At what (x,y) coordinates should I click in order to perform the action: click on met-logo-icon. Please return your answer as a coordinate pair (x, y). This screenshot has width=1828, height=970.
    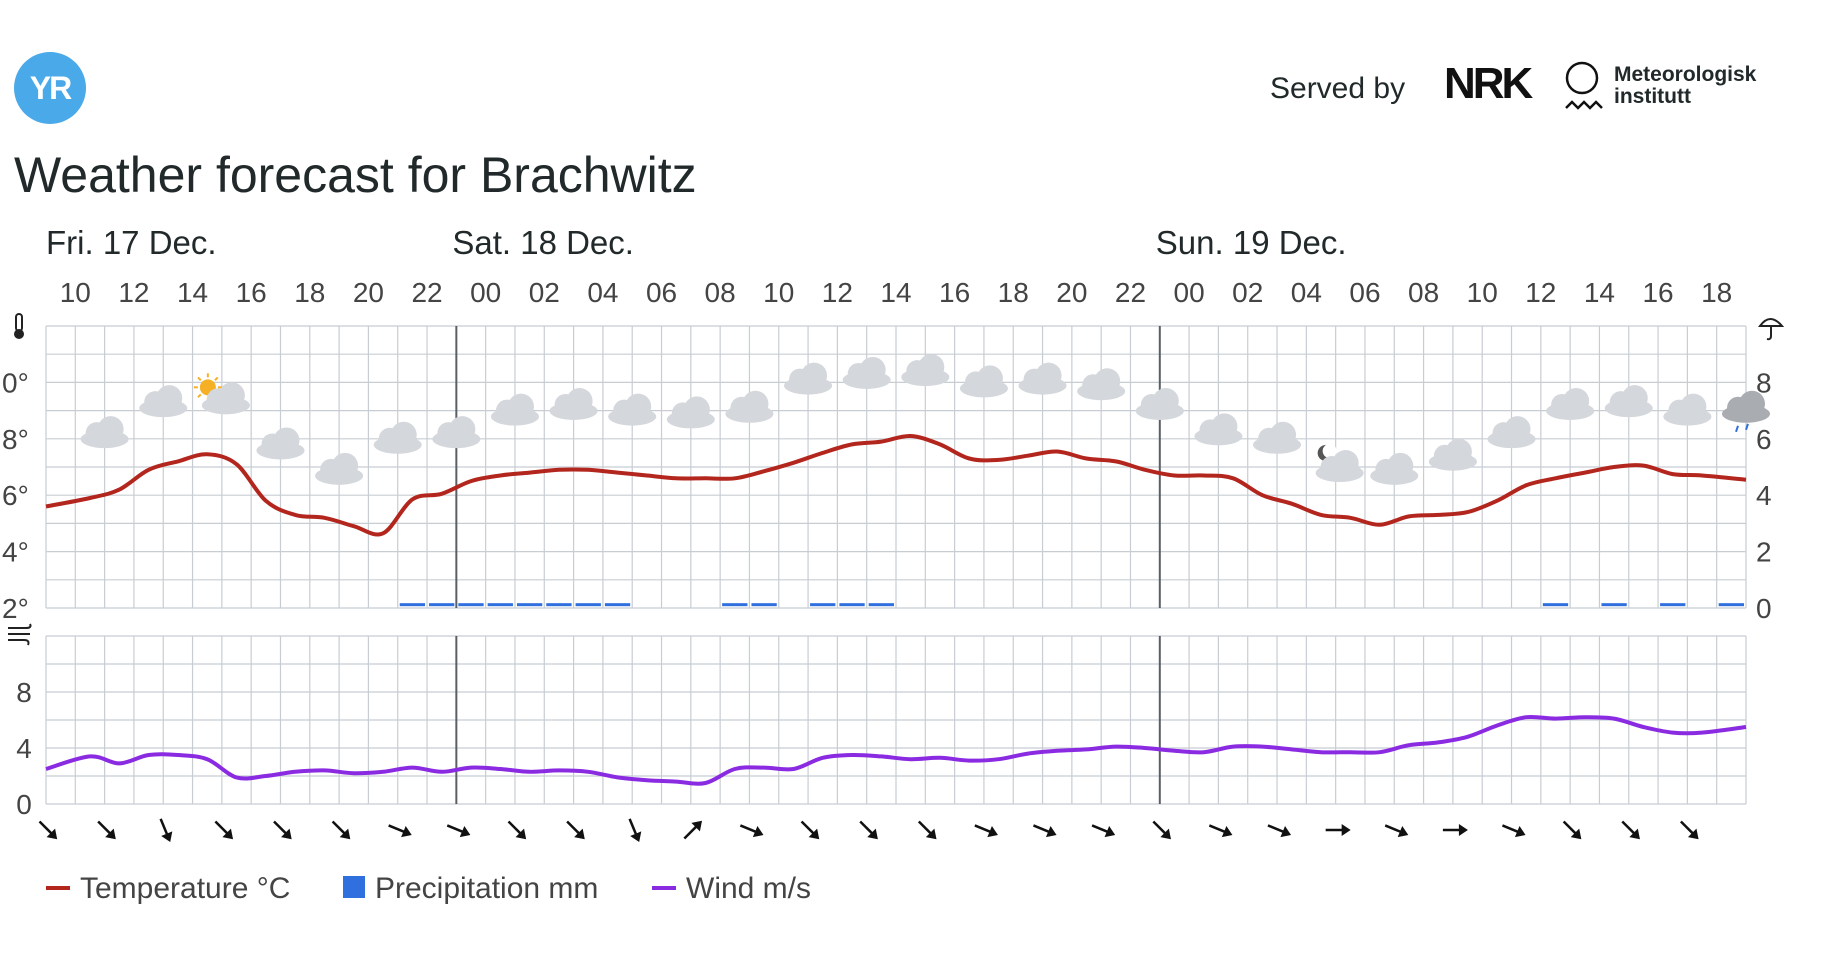
    Looking at the image, I should click on (1584, 89).